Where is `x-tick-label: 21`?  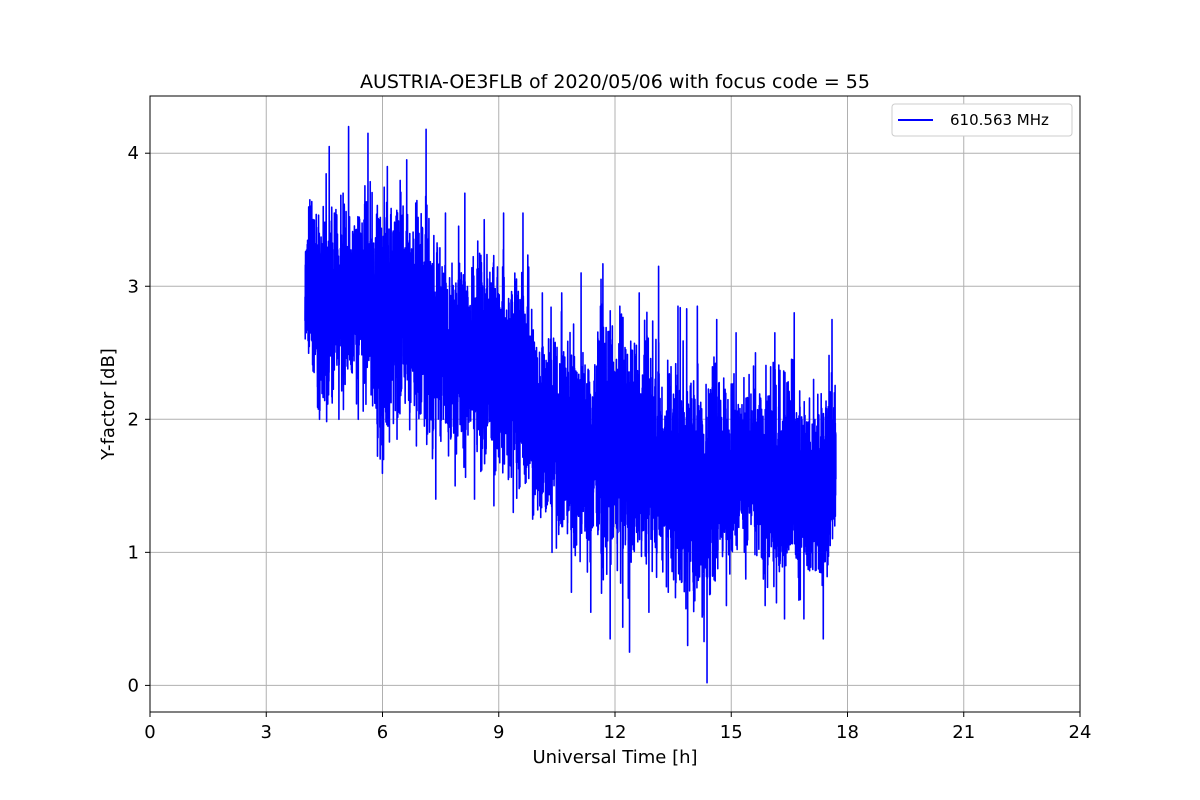 x-tick-label: 21 is located at coordinates (963, 732).